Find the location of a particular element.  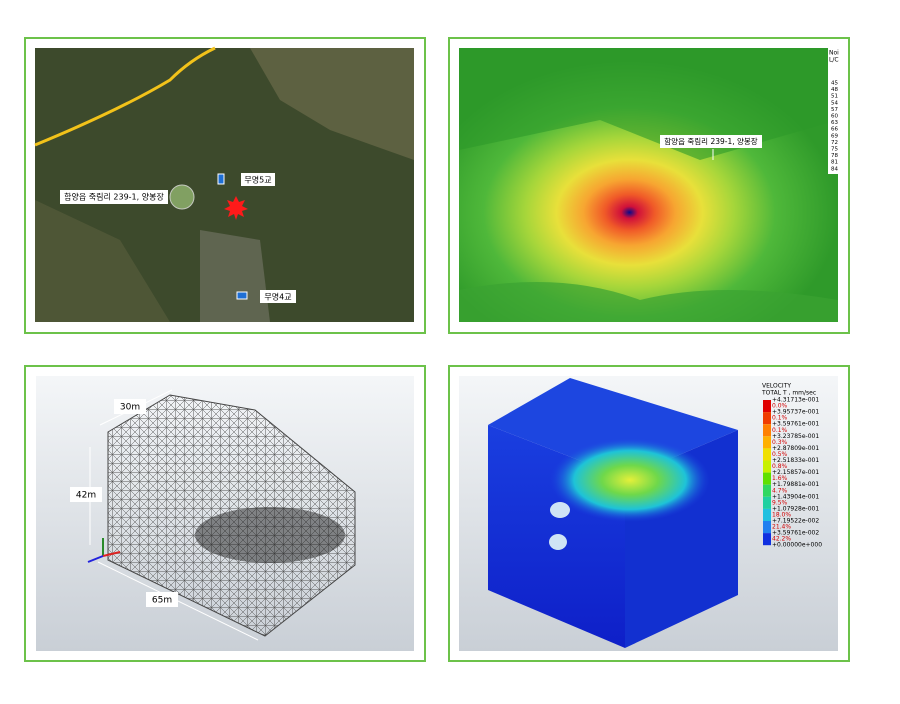

legend-level: +2.87809e-001 is located at coordinates (795, 448).